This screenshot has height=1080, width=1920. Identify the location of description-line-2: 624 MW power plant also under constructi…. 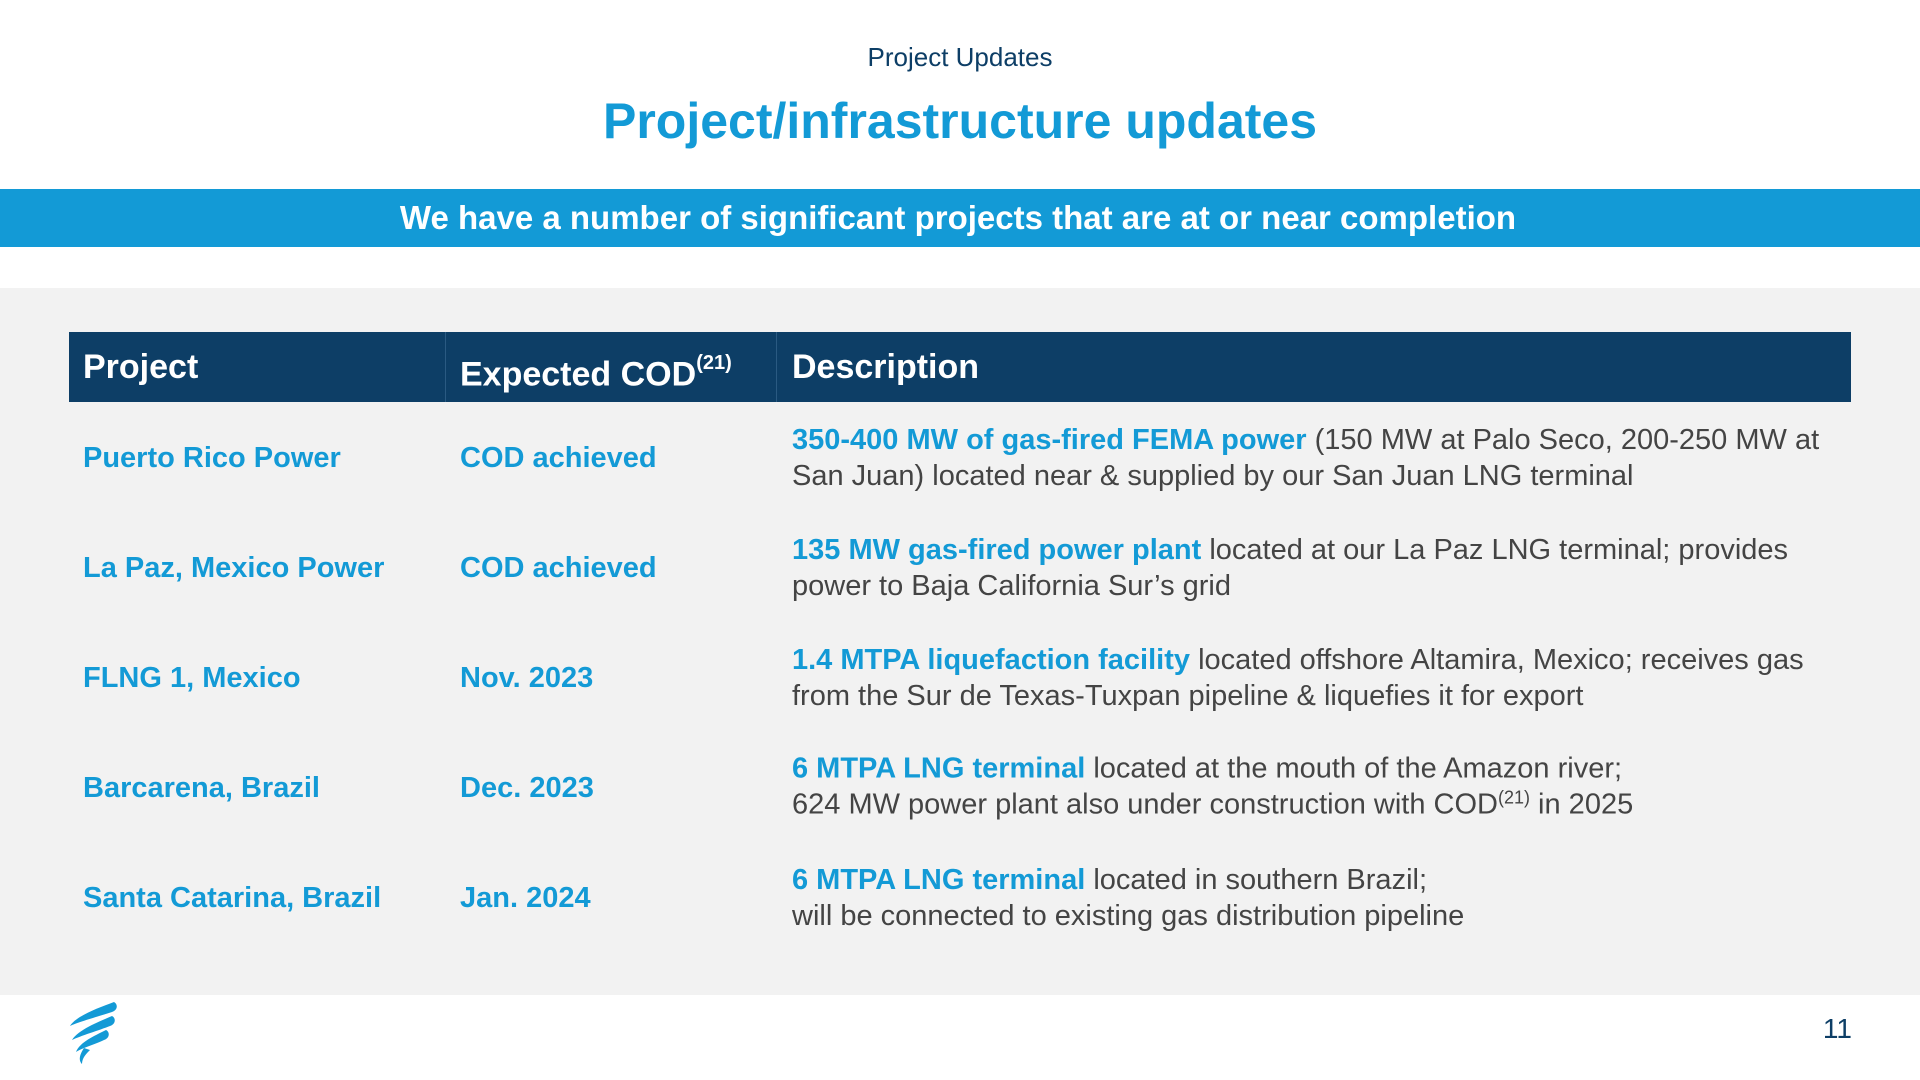
(1322, 806).